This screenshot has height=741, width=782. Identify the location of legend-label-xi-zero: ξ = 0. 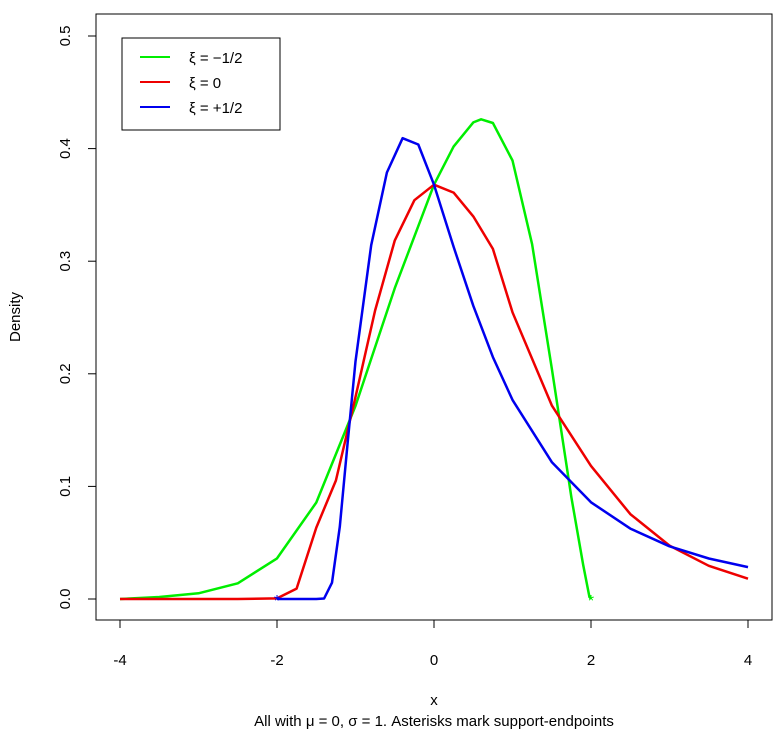
(205, 83).